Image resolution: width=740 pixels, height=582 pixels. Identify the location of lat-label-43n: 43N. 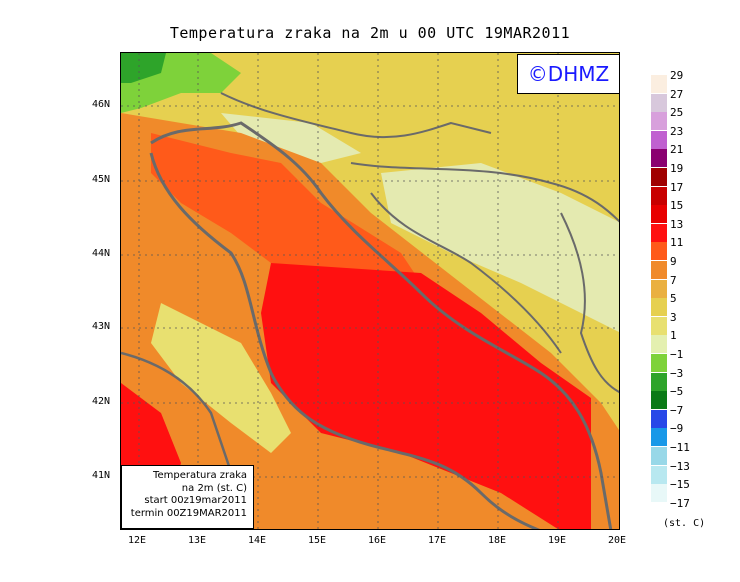
(101, 326).